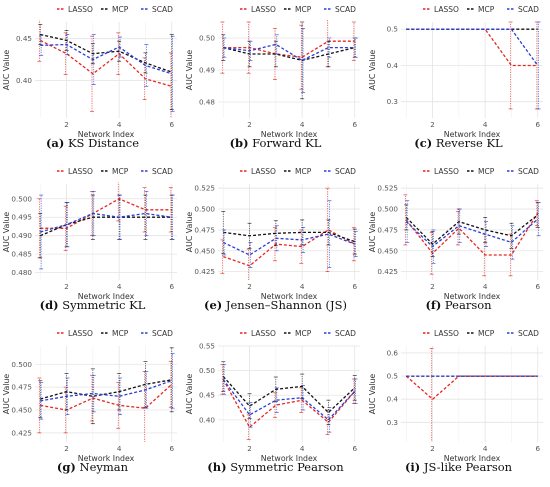  What do you see at coordinates (466, 467) in the screenshot?
I see `panel-title: JS-like Pearson` at bounding box center [466, 467].